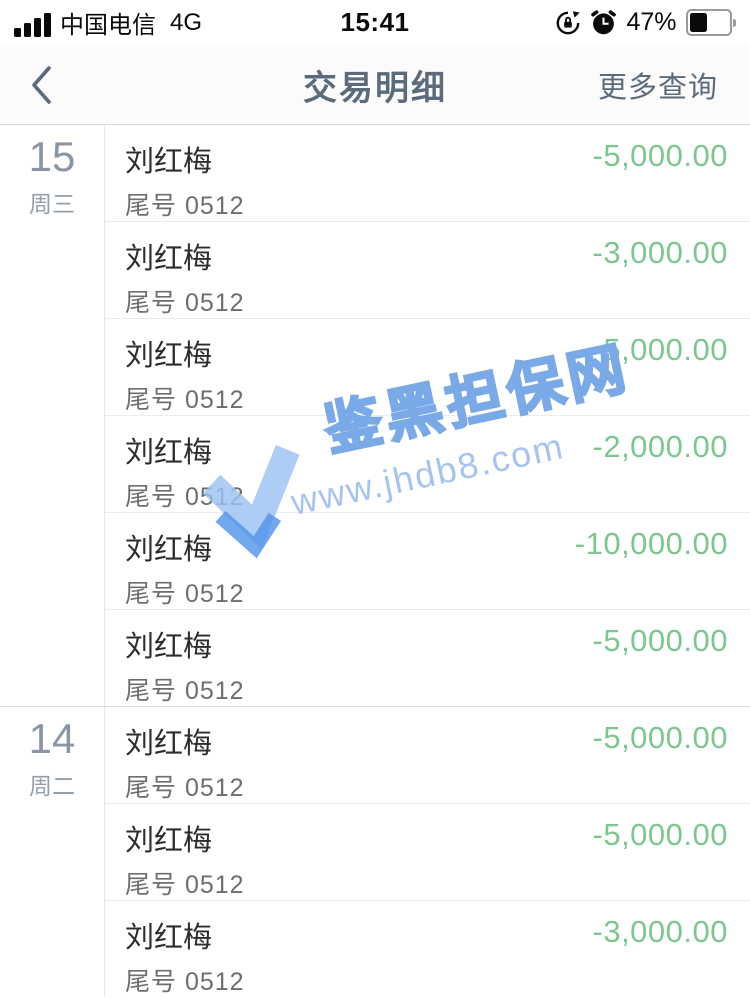 The image size is (750, 998). I want to click on date-gutter: 15 周三, so click(52, 415).